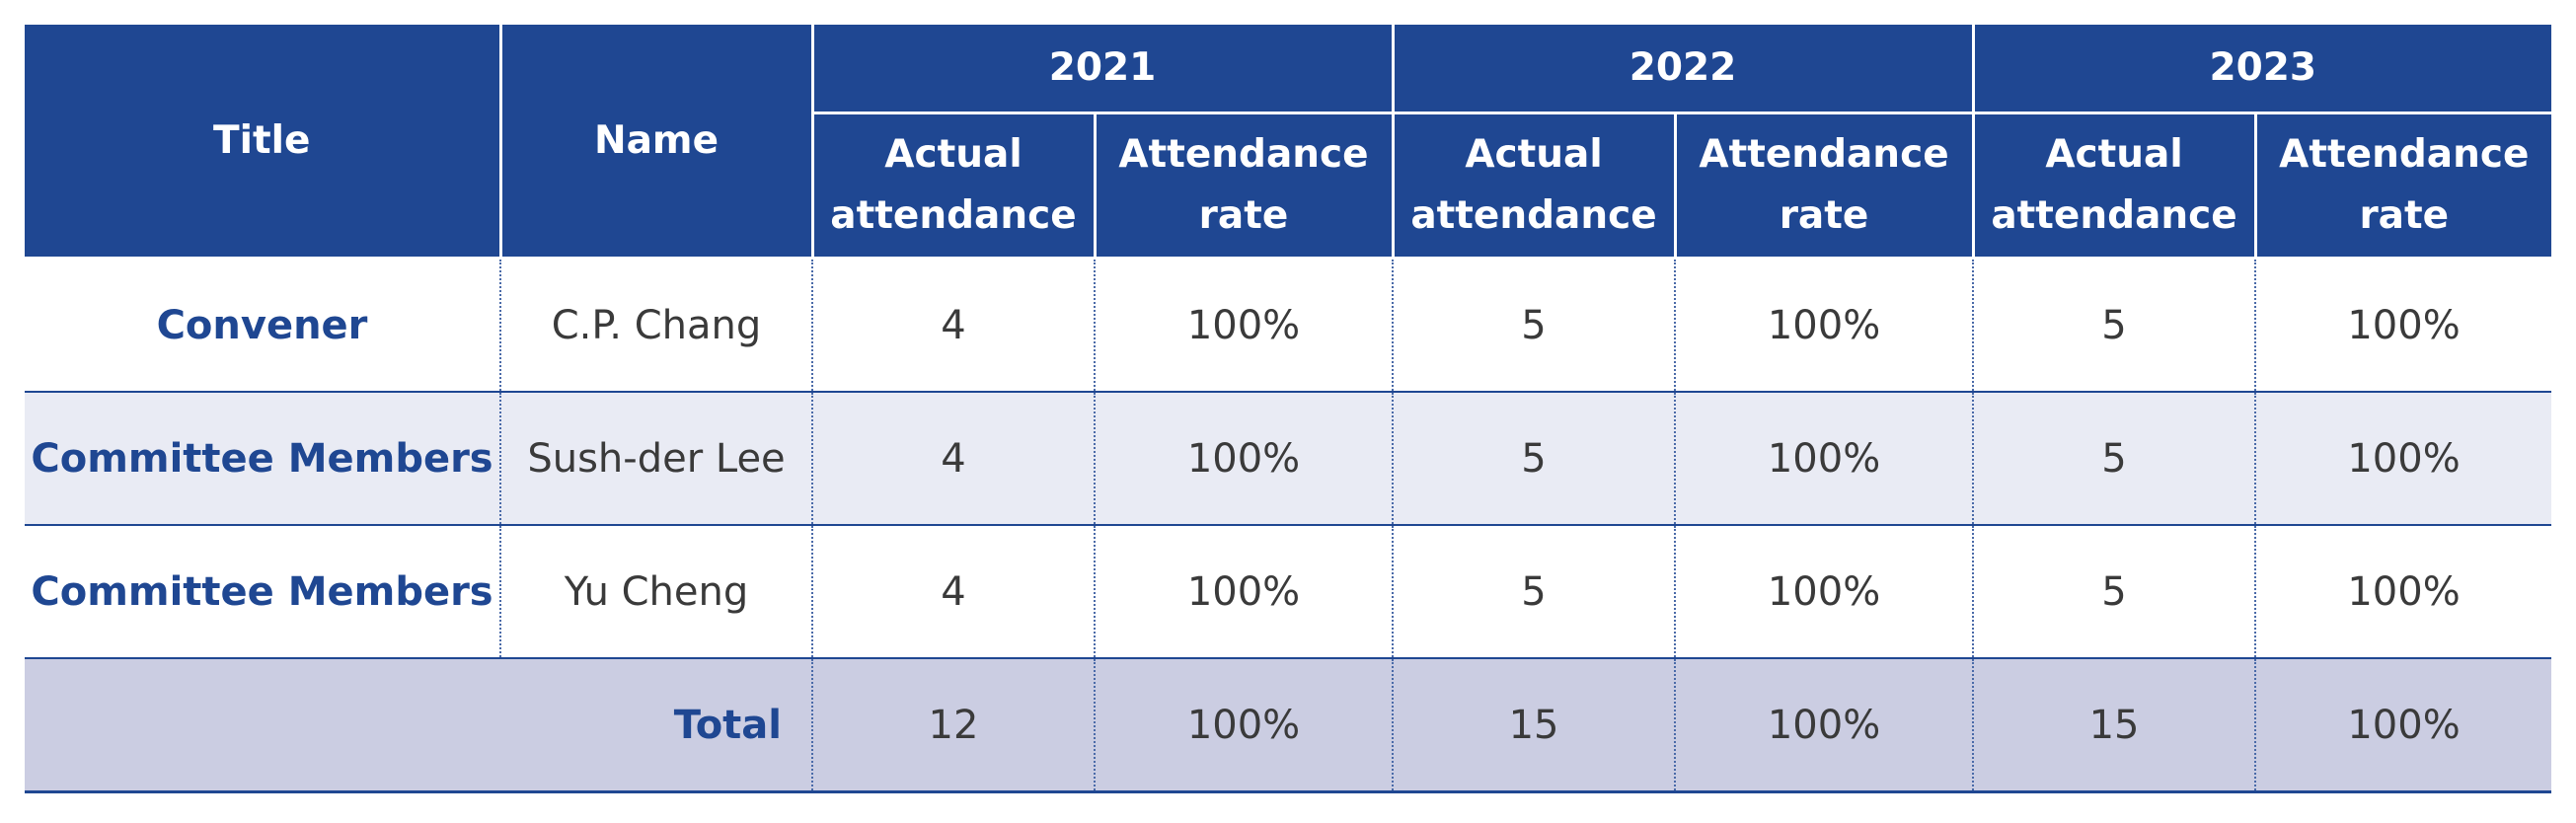 This screenshot has height=823, width=2576. I want to click on row-name: Sush-der Lee, so click(656, 459).